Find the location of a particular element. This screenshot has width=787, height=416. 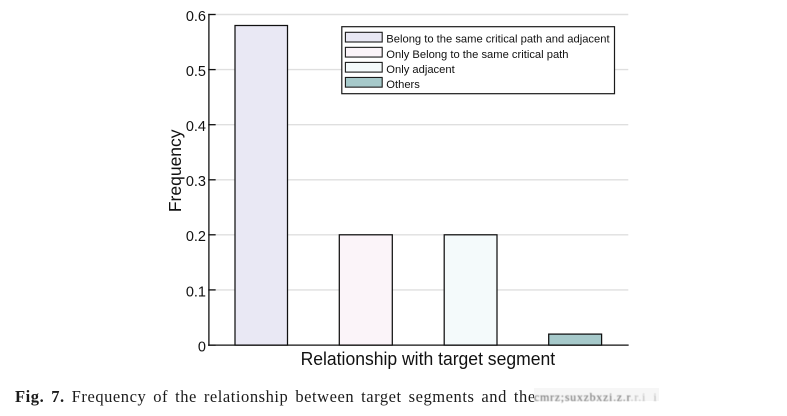

svg-text:Relationship with target segme: Relationship with target segment is located at coordinates (428, 359).